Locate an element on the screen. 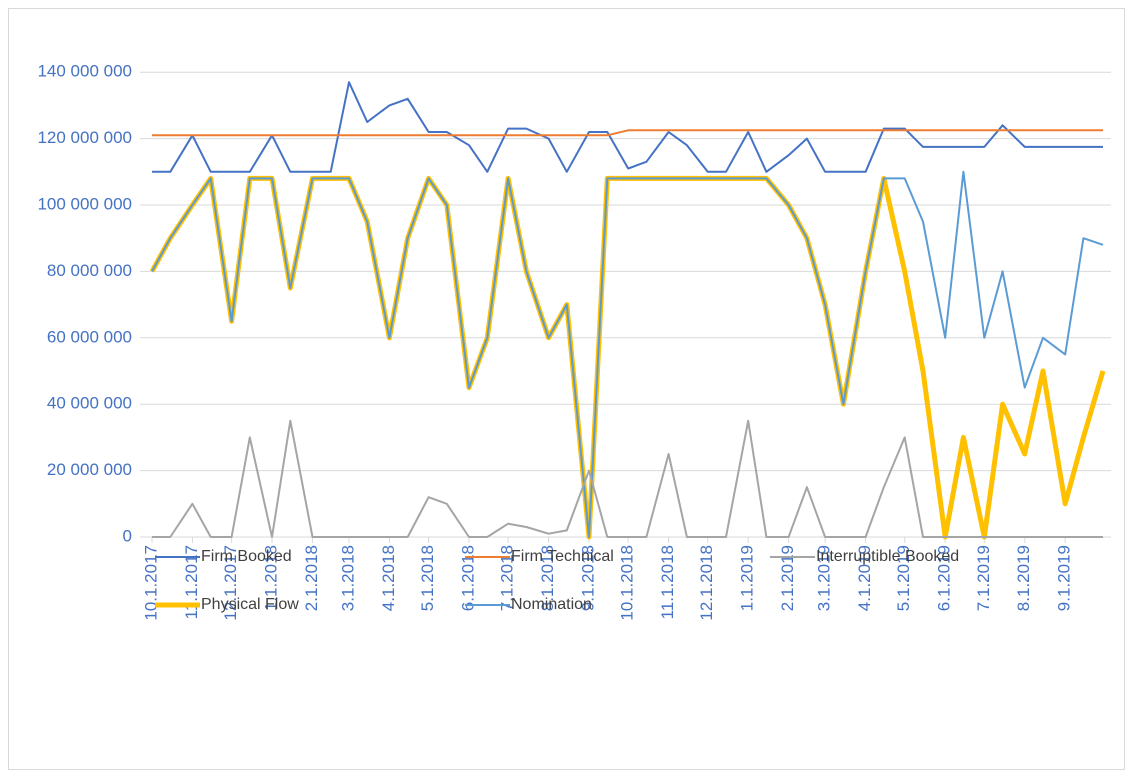 The image size is (1133, 778). y-tick-label: 0 is located at coordinates (127, 535).